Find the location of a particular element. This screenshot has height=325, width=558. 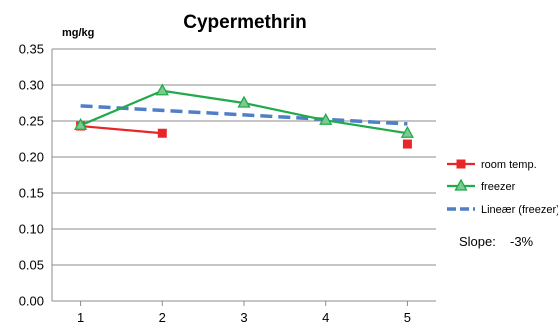

line-r-freezer-line is located at coordinates (244, 115).